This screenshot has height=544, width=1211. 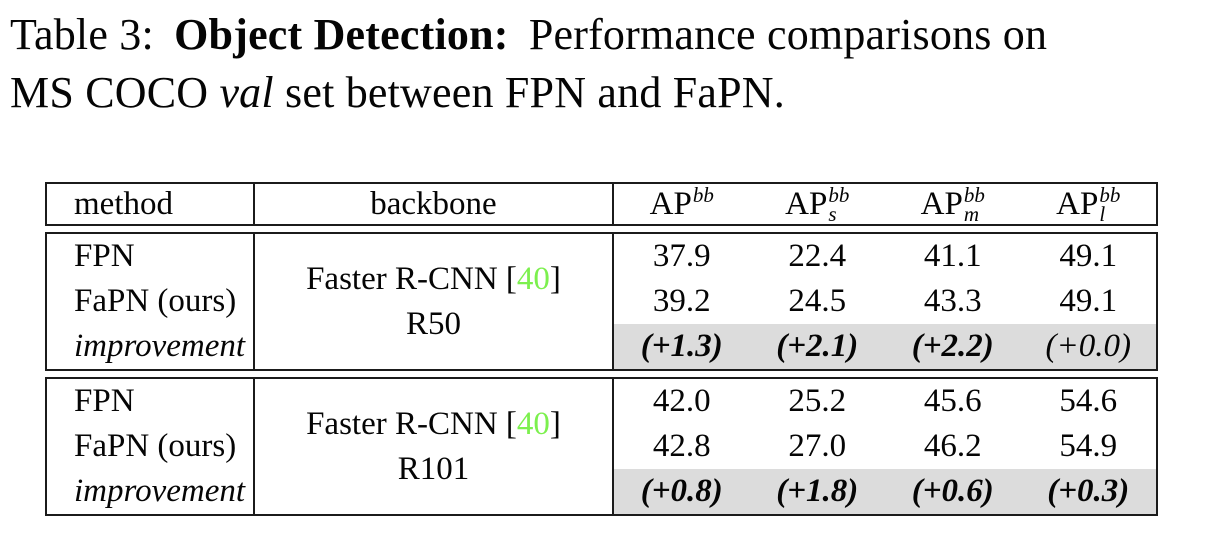 I want to click on col-header-backbone: backbone, so click(x=434, y=204).